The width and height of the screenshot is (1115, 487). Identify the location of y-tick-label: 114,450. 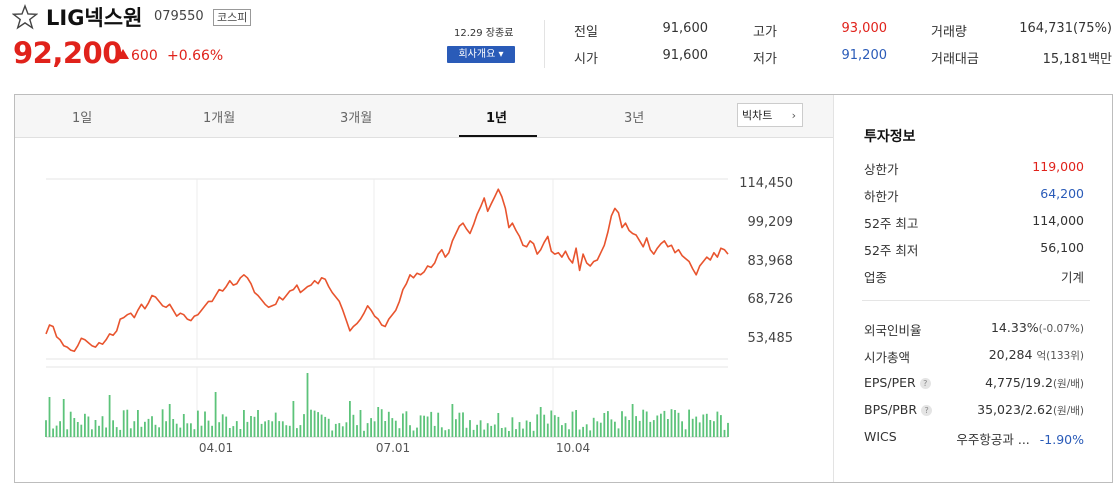
(766, 183).